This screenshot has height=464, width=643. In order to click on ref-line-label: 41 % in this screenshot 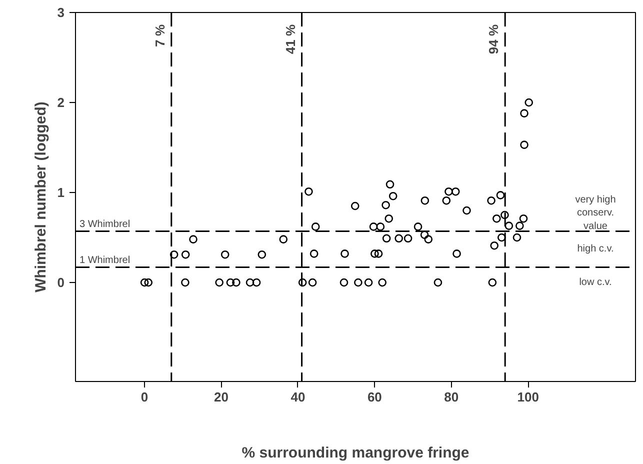, I will do `click(290, 39)`.